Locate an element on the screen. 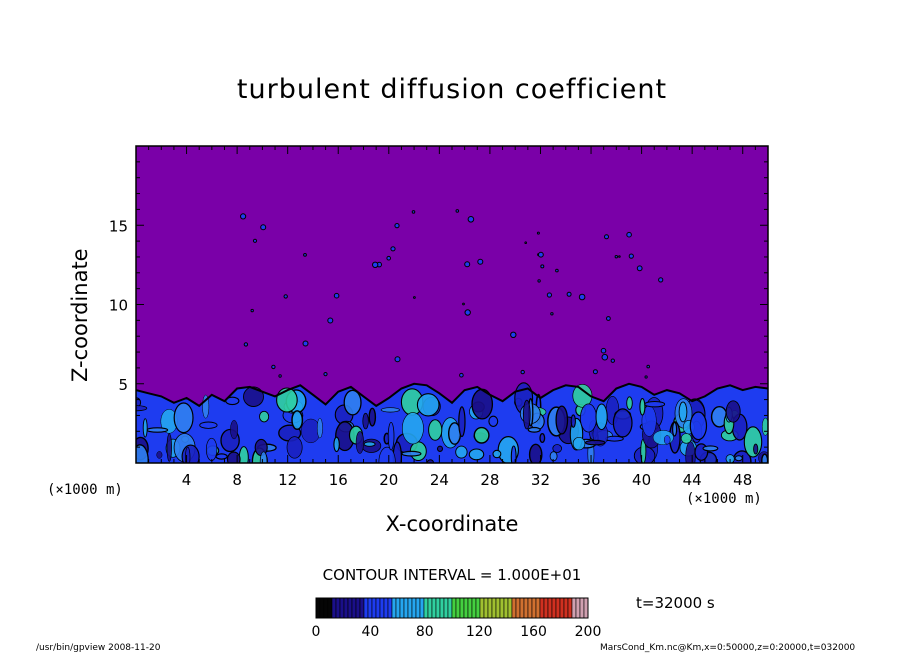  colorbar-tick-label: 160 is located at coordinates (533, 632).